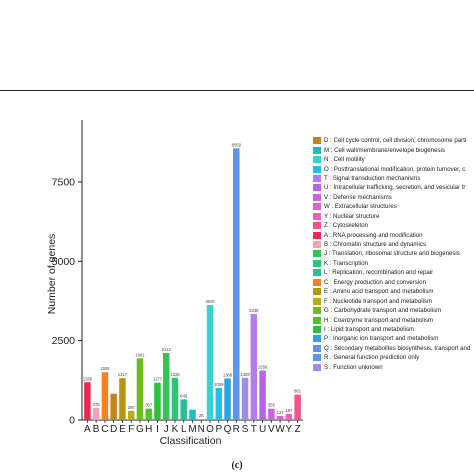 The width and height of the screenshot is (474, 474). I want to click on x-tick-label-P: P, so click(218, 429).